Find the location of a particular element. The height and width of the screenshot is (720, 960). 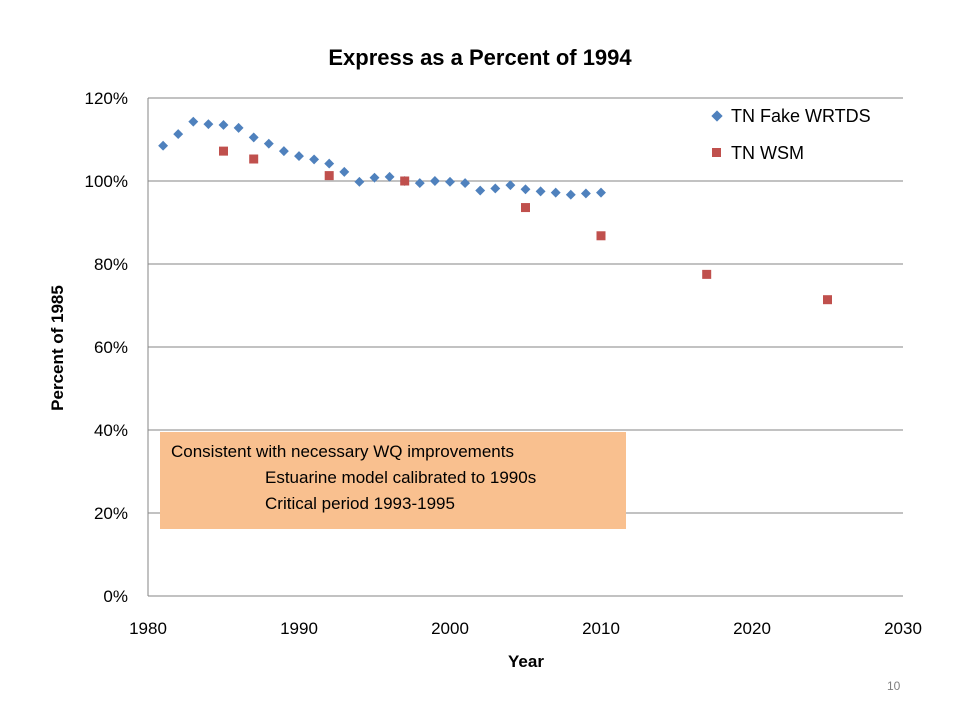

legend-item-wrtds: TN Fake WRTDS is located at coordinates (791, 116).